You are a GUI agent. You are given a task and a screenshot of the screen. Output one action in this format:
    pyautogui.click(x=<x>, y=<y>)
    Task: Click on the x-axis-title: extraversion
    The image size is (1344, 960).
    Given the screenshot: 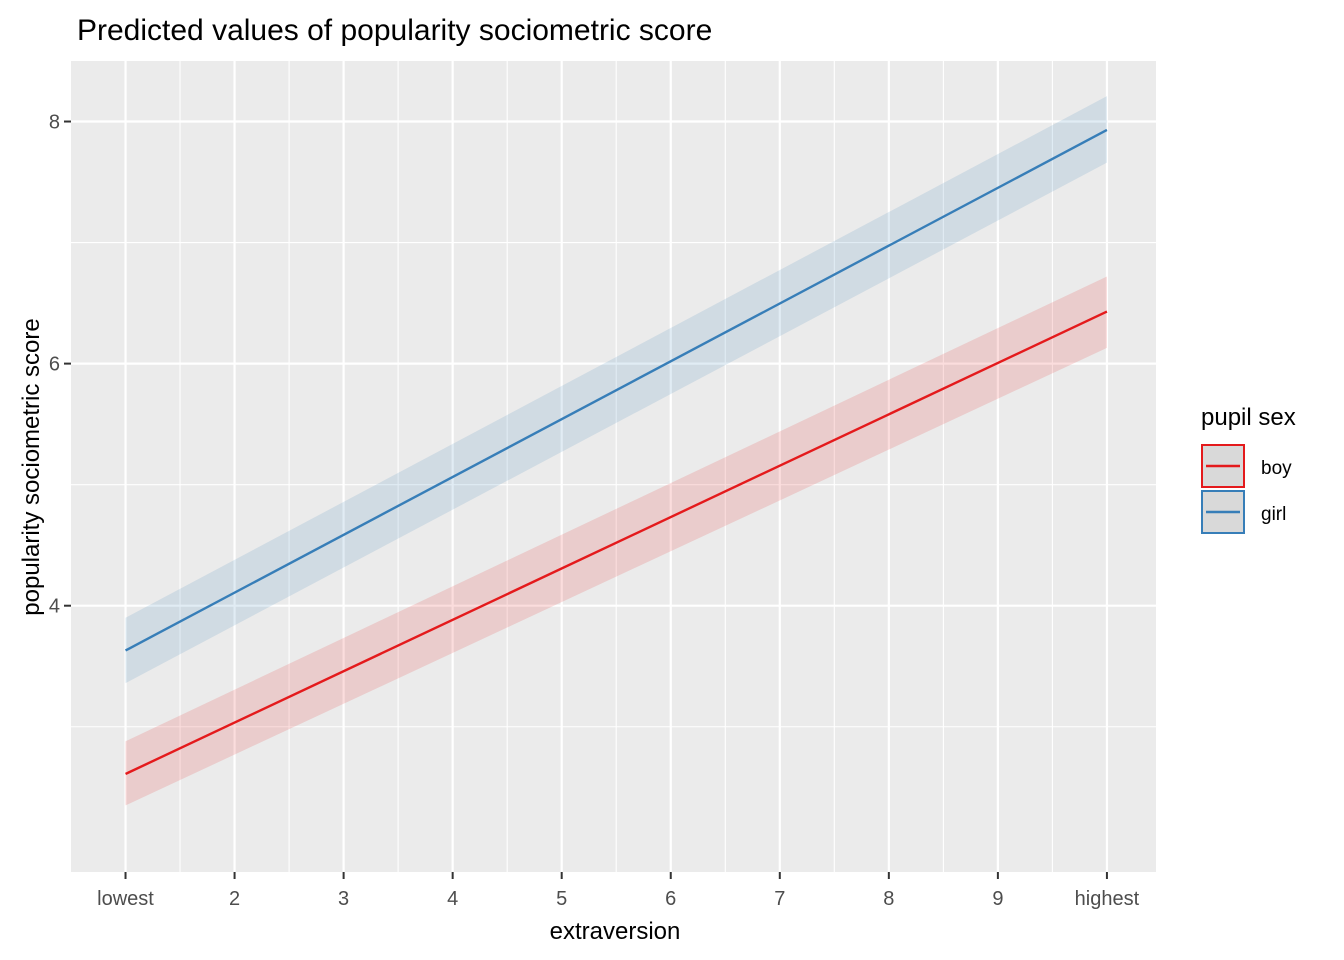 What is the action you would take?
    pyautogui.click(x=615, y=931)
    